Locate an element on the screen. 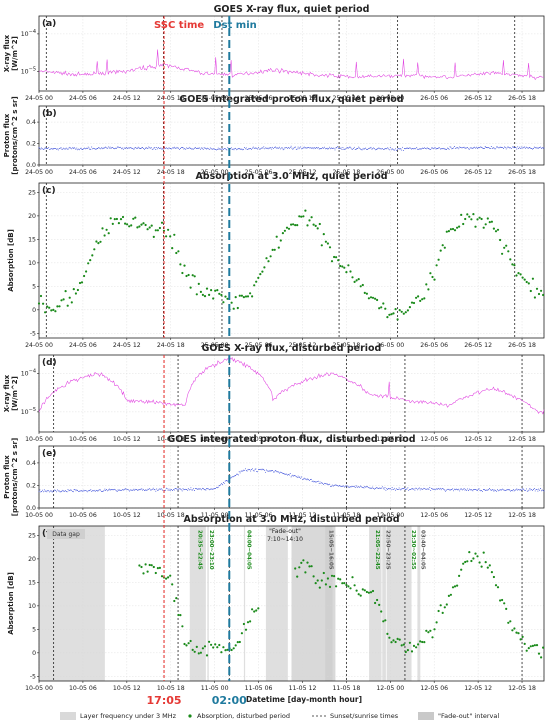 Image resolution: width=550 pixels, height=728 pixels. fade-out-interval is located at coordinates (313, 603).